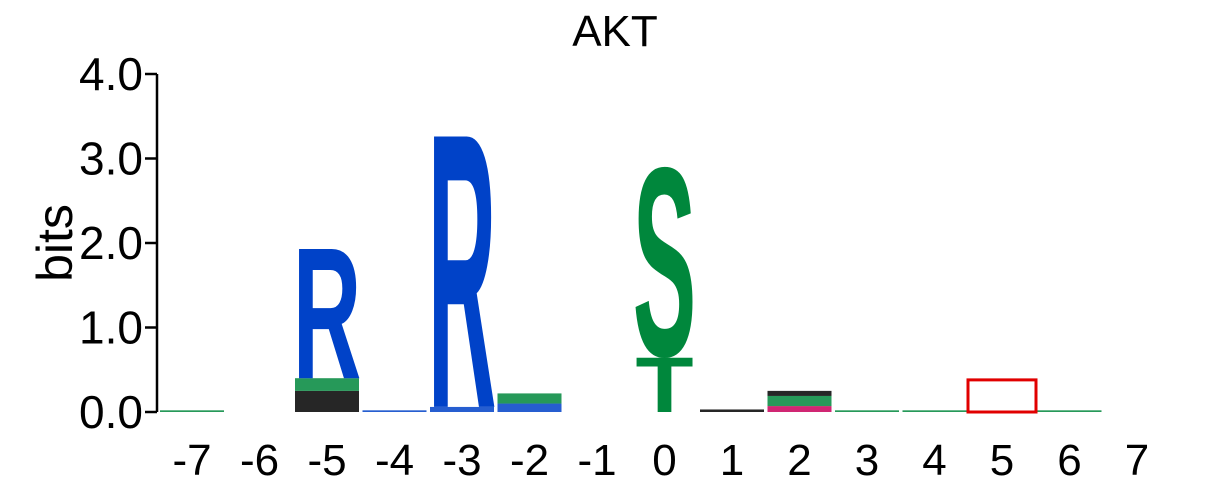  What do you see at coordinates (596, 460) in the screenshot?
I see `x-tick-label: -1` at bounding box center [596, 460].